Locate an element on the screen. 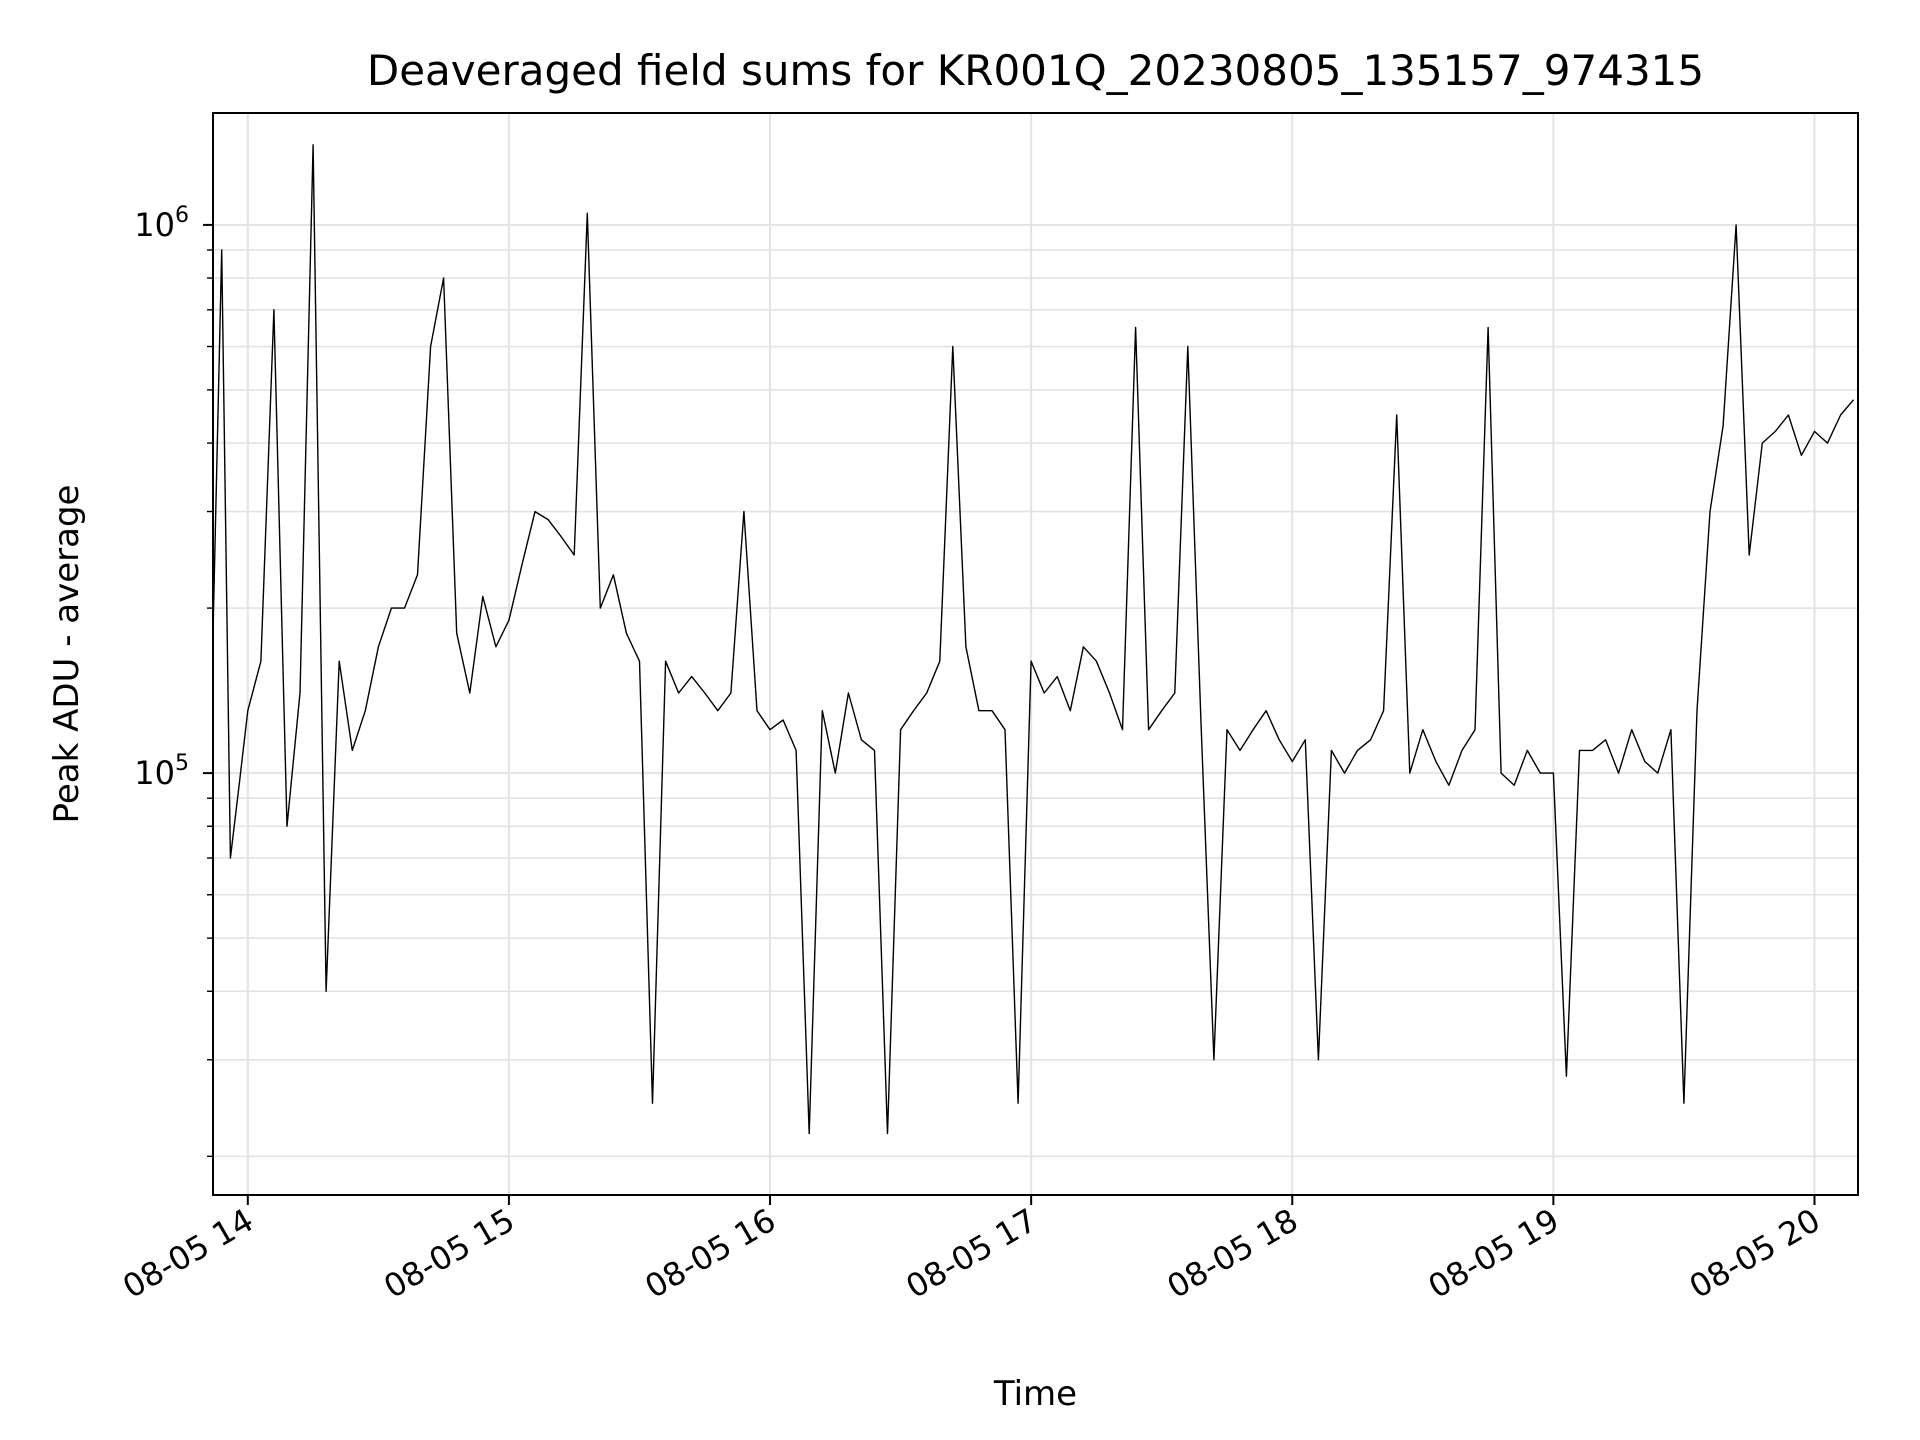 This screenshot has height=1440, width=1920. y-tick-label: 105 is located at coordinates (161, 771).